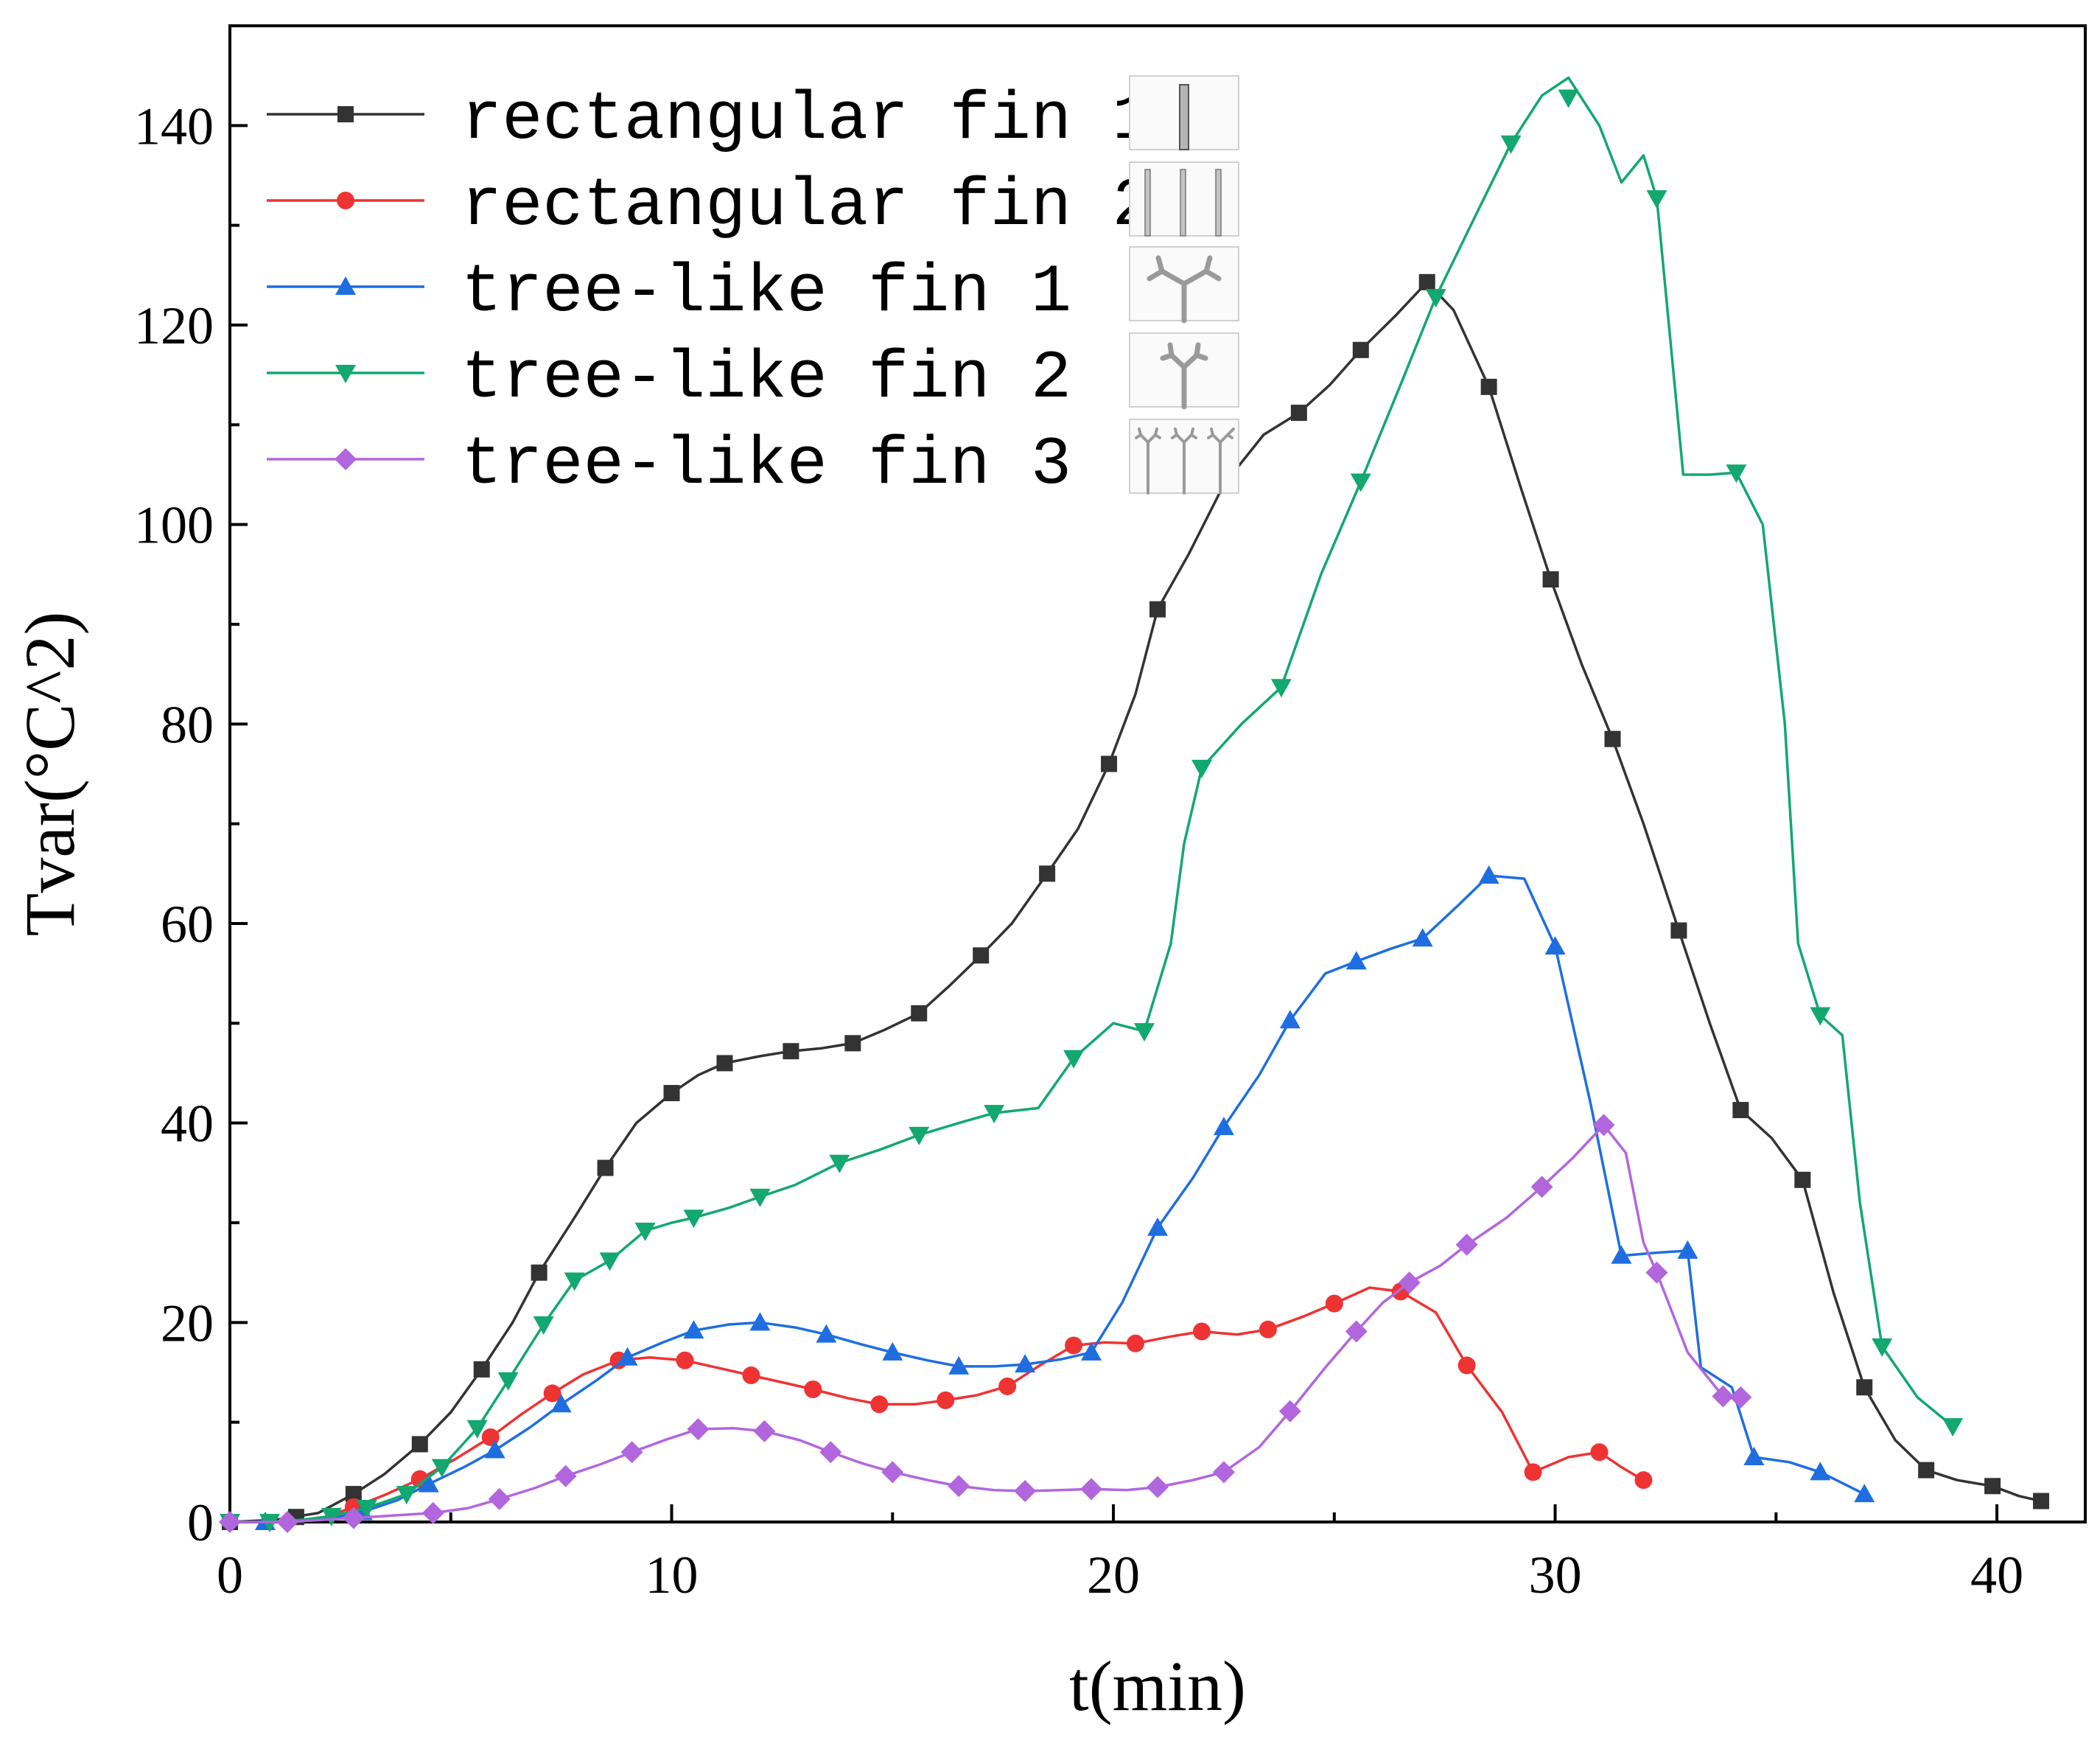 The image size is (2100, 1763). What do you see at coordinates (1157, 1686) in the screenshot?
I see `x-axis-title: t(min)` at bounding box center [1157, 1686].